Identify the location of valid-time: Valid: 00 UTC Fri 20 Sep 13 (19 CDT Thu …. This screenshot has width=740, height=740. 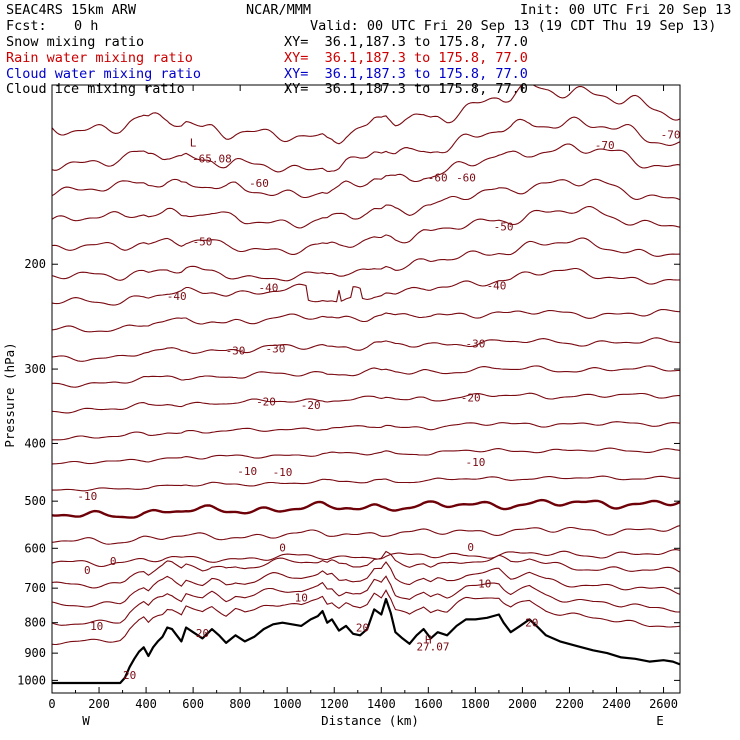
(513, 26).